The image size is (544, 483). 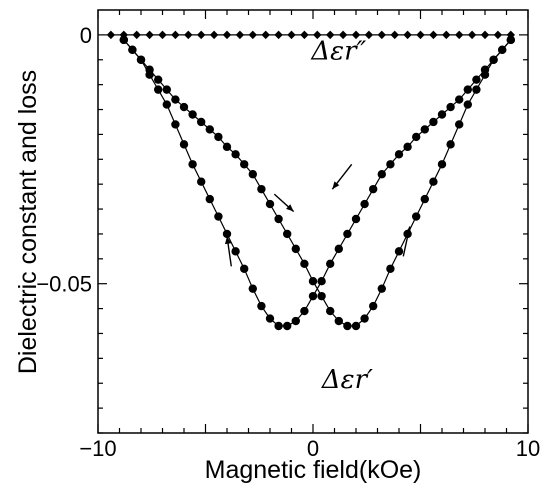 What do you see at coordinates (64, 284) in the screenshot?
I see `y-tick-label: −0.05` at bounding box center [64, 284].